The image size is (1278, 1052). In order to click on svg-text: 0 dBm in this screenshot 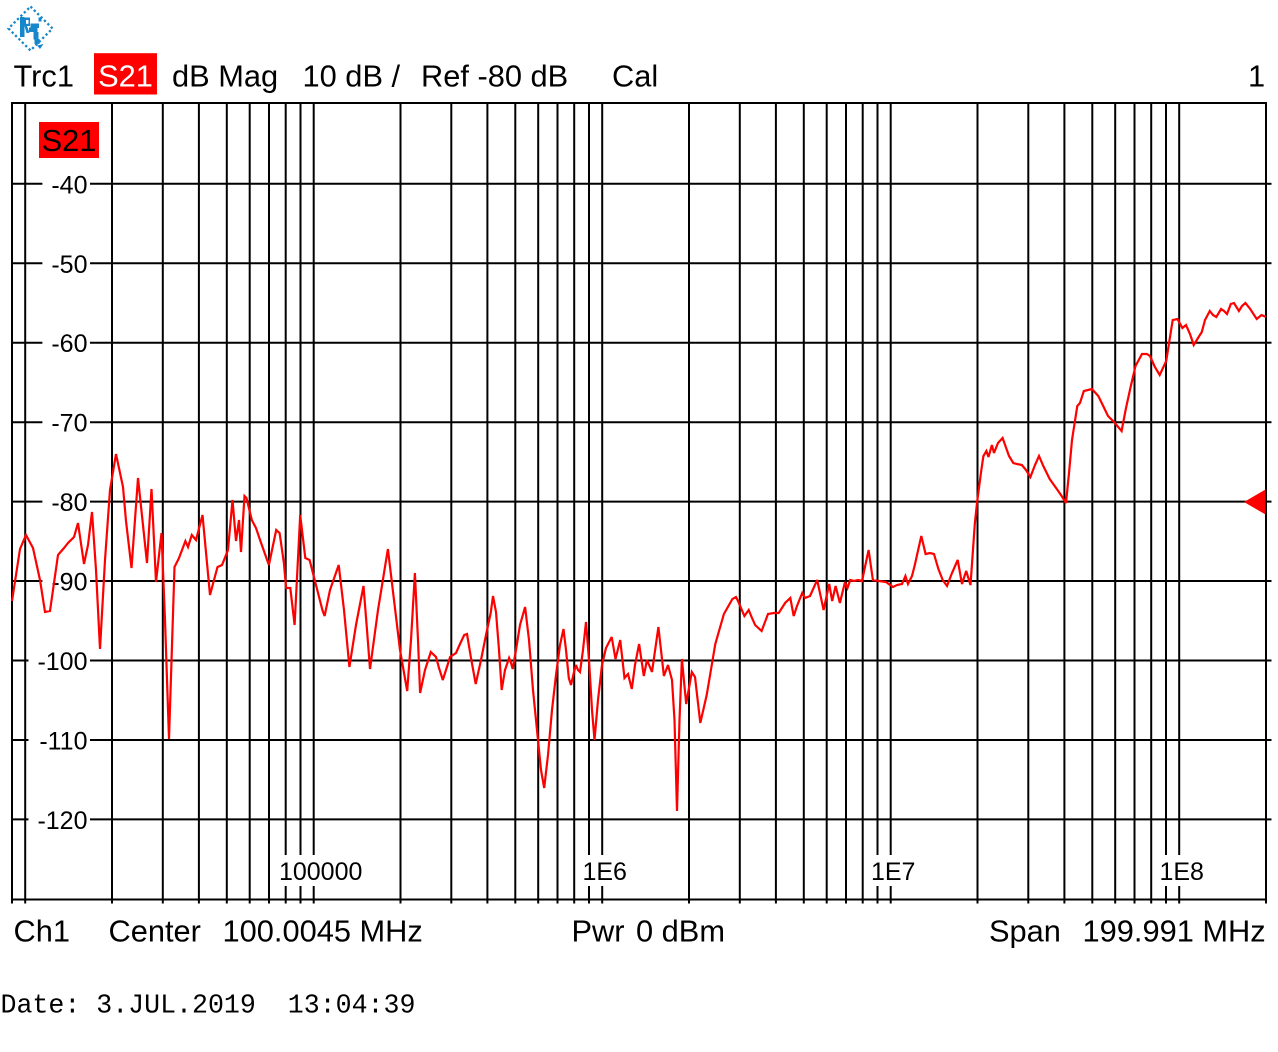, I will do `click(680, 931)`.